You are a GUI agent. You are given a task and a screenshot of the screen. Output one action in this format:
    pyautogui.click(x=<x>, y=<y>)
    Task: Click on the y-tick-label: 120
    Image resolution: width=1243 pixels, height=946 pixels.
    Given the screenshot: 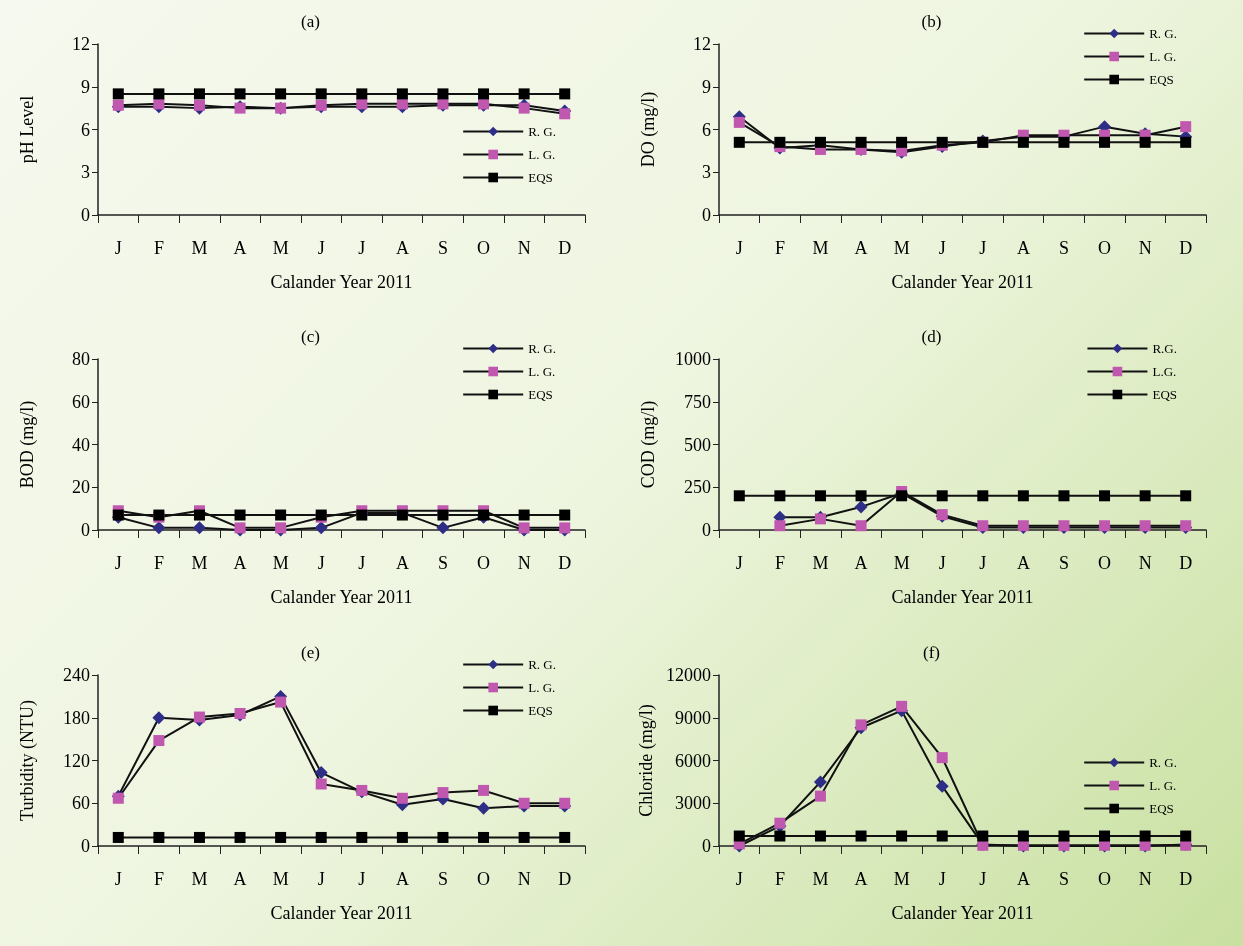 What is the action you would take?
    pyautogui.click(x=76, y=760)
    